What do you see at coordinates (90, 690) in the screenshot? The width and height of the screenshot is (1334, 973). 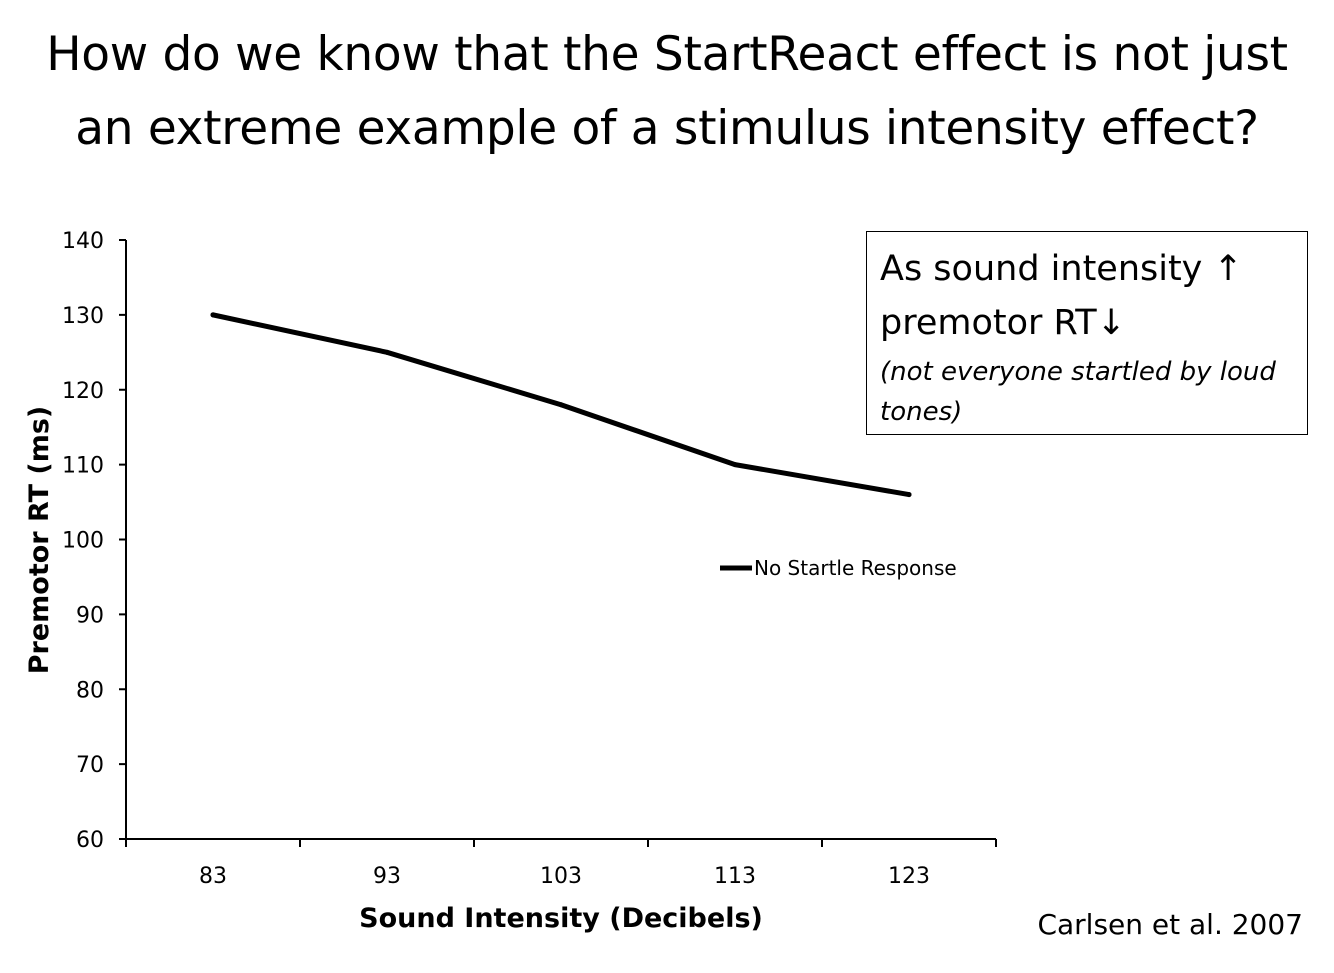 I see `y-tick-label: 80` at bounding box center [90, 690].